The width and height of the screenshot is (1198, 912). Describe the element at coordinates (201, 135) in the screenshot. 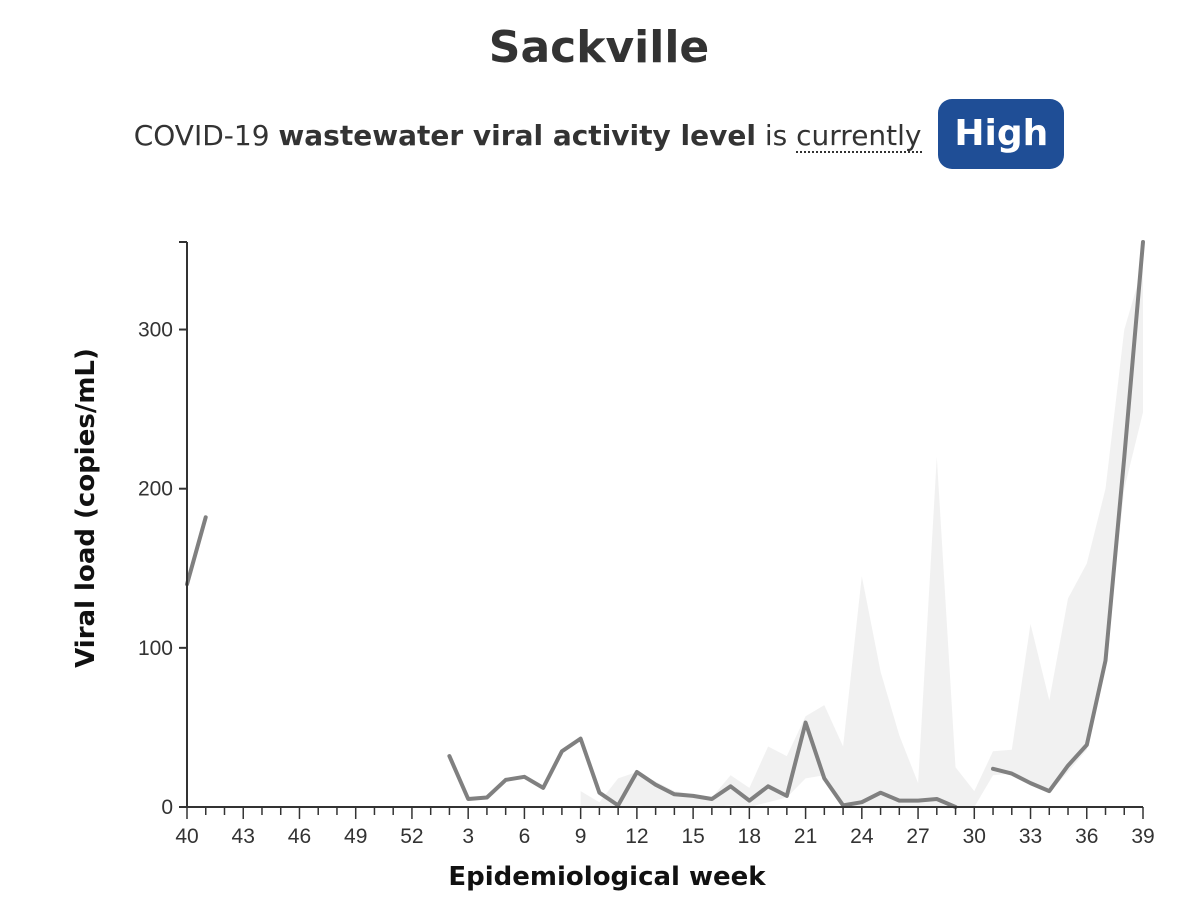

I see `subtitle-prefix: COVID-19` at that location.